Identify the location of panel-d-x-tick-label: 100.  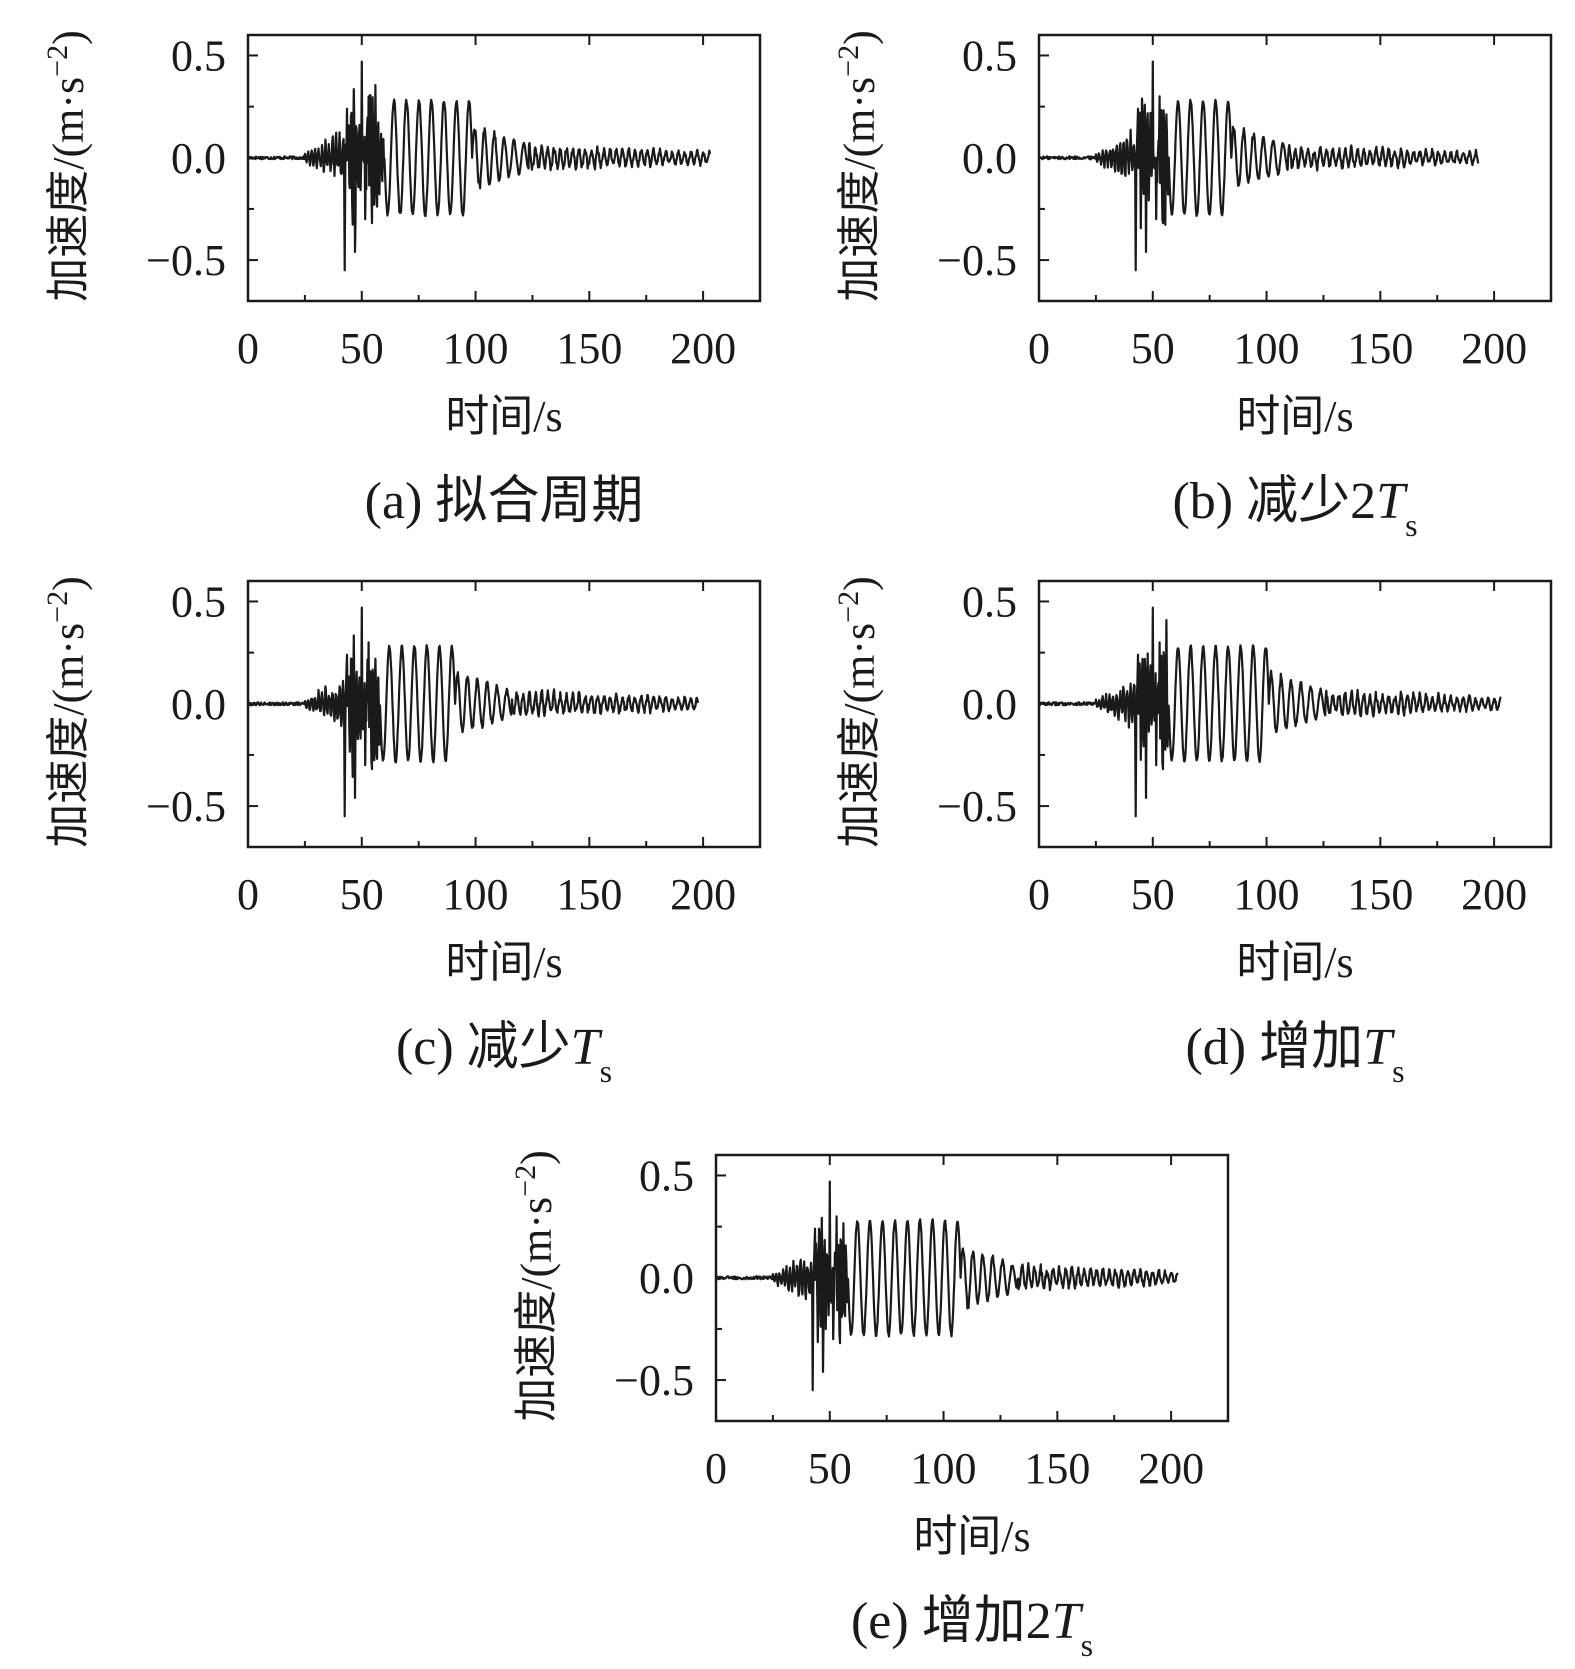
(1267, 894).